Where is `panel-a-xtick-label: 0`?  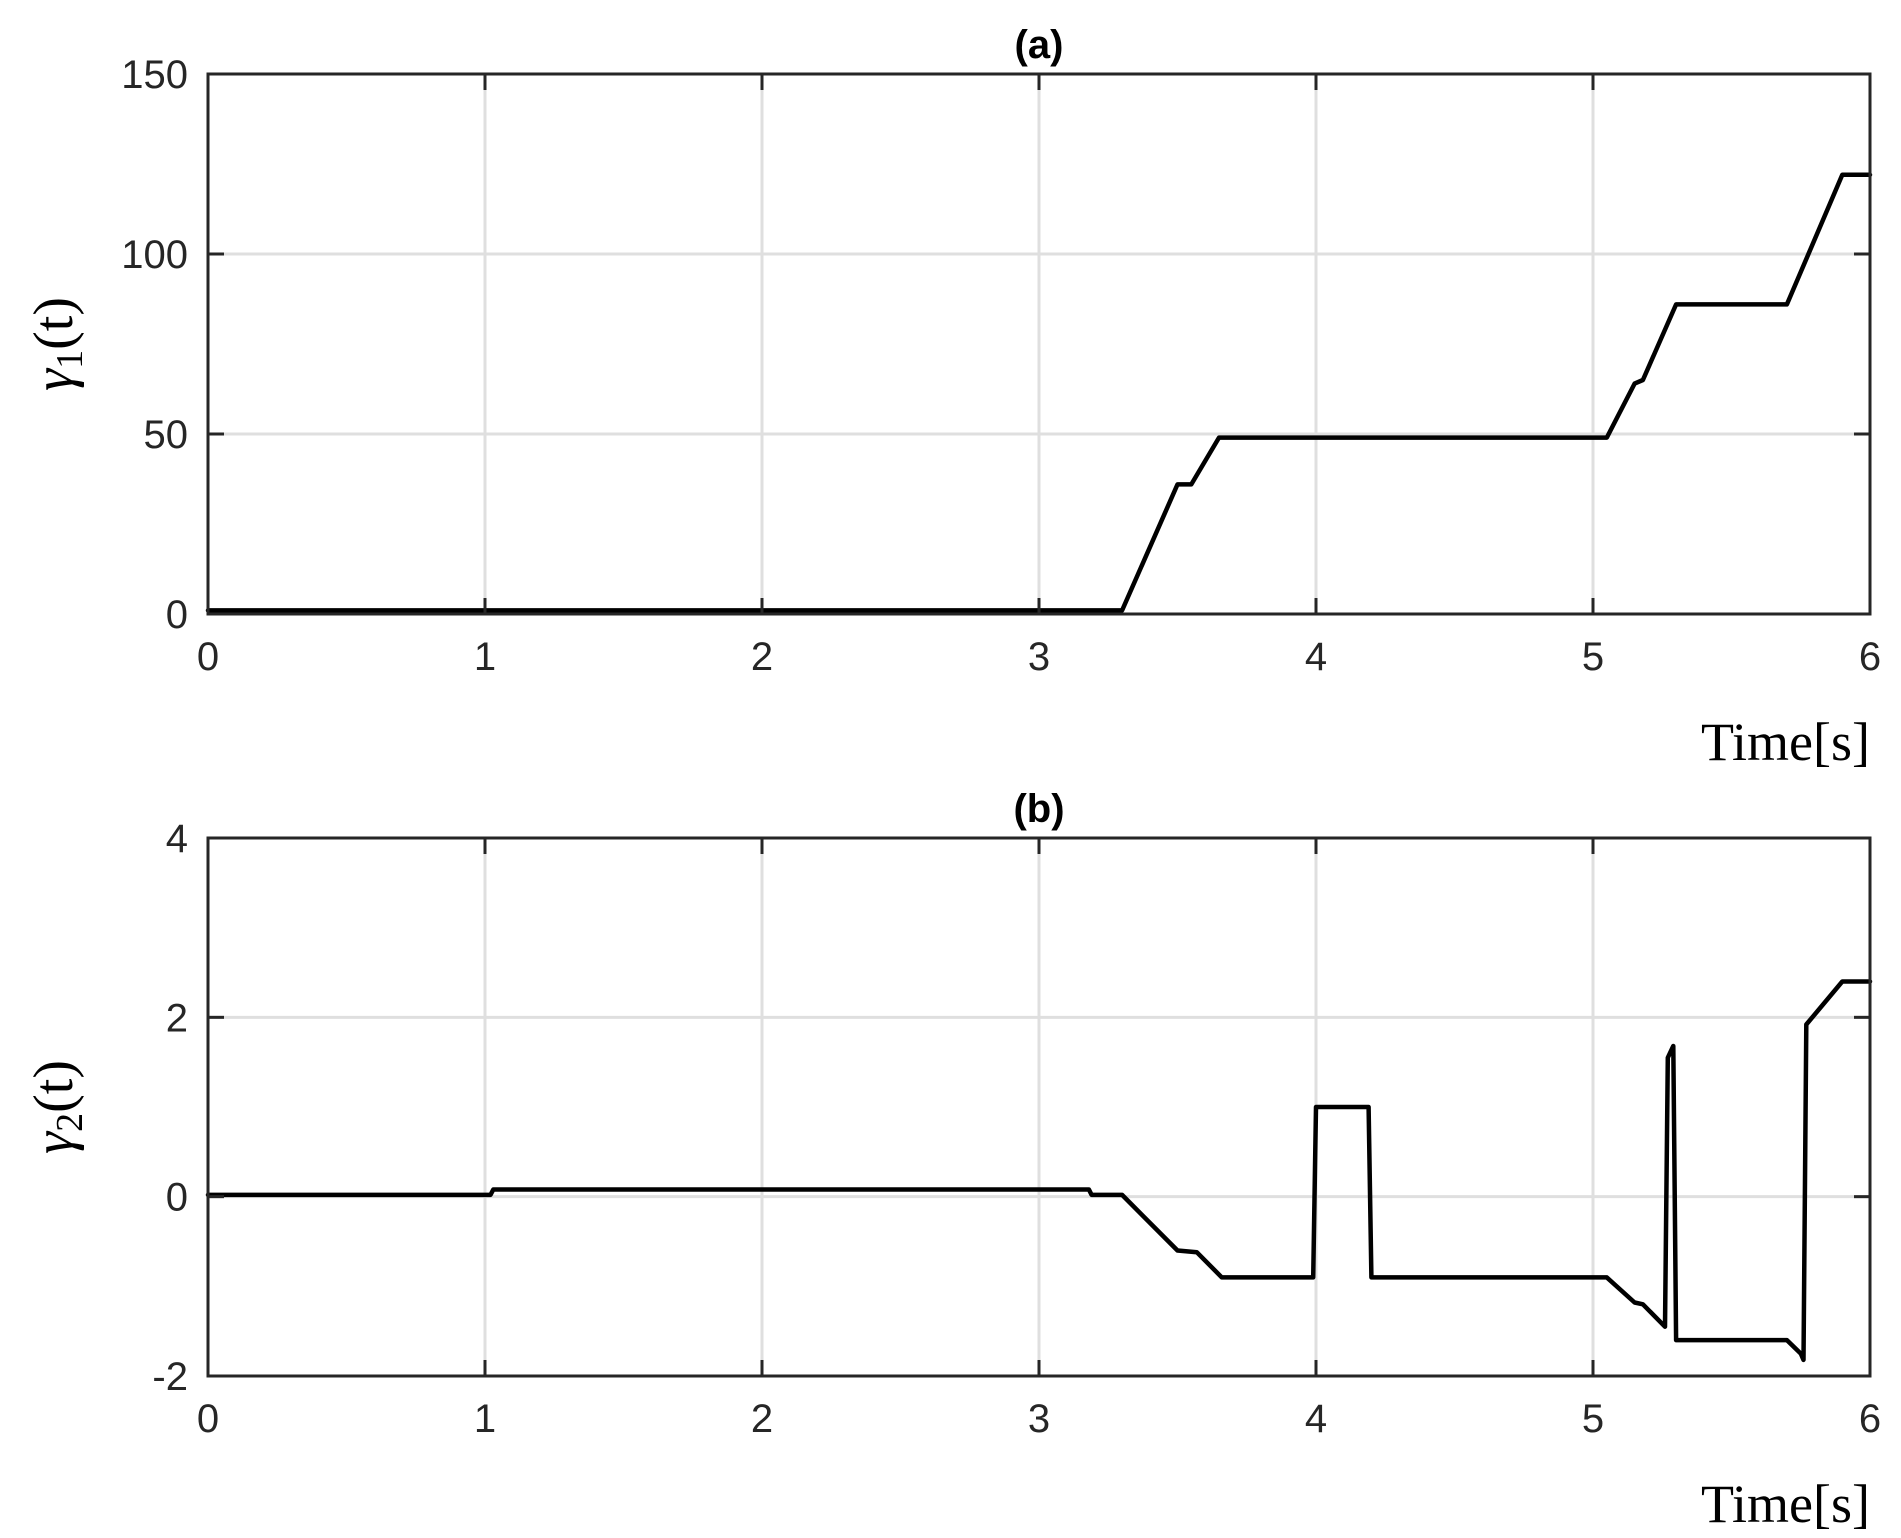 panel-a-xtick-label: 0 is located at coordinates (208, 657).